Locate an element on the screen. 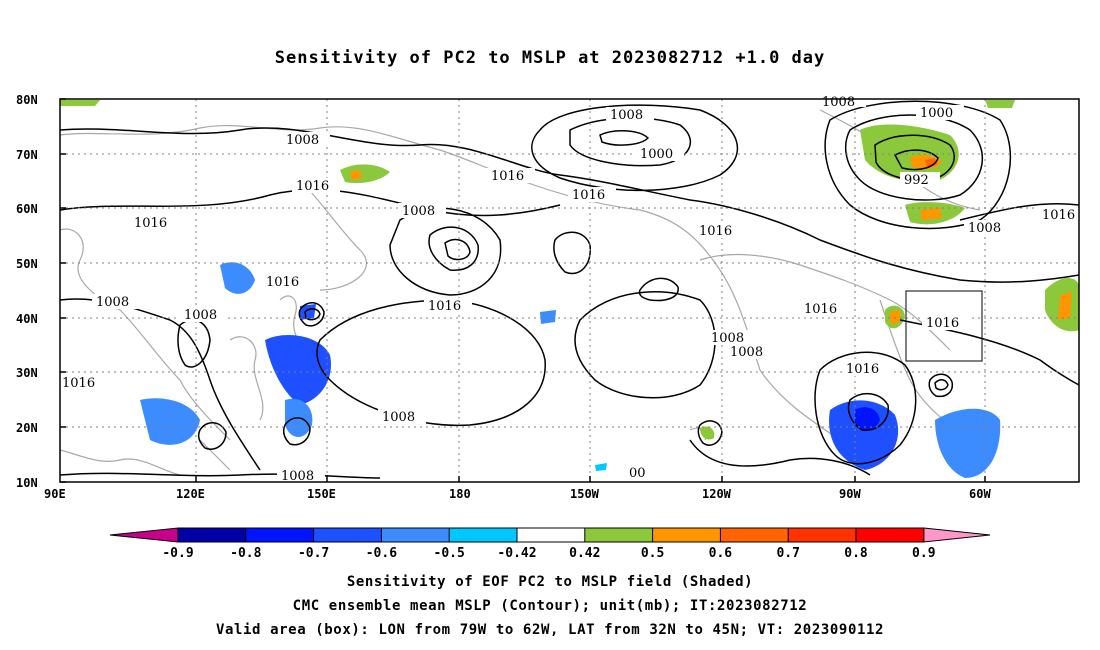 This screenshot has width=1100, height=650. colorbar-tick: -0.8 is located at coordinates (245, 553).